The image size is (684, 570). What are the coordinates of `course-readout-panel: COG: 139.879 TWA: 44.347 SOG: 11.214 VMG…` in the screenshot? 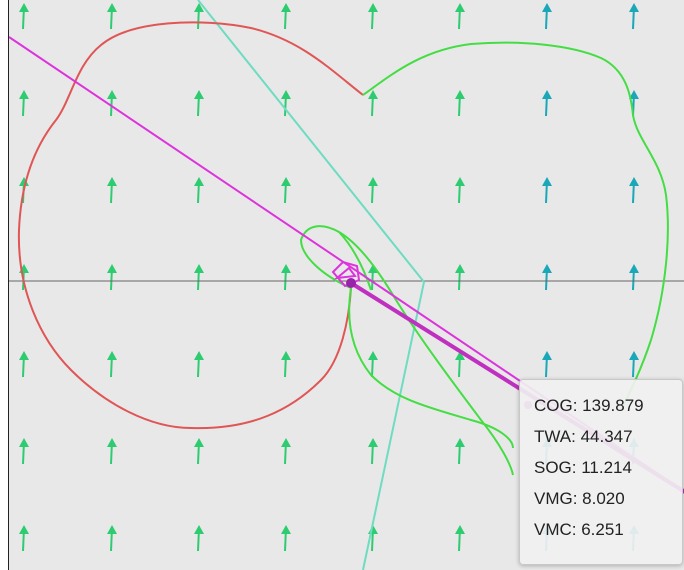 It's located at (601, 472).